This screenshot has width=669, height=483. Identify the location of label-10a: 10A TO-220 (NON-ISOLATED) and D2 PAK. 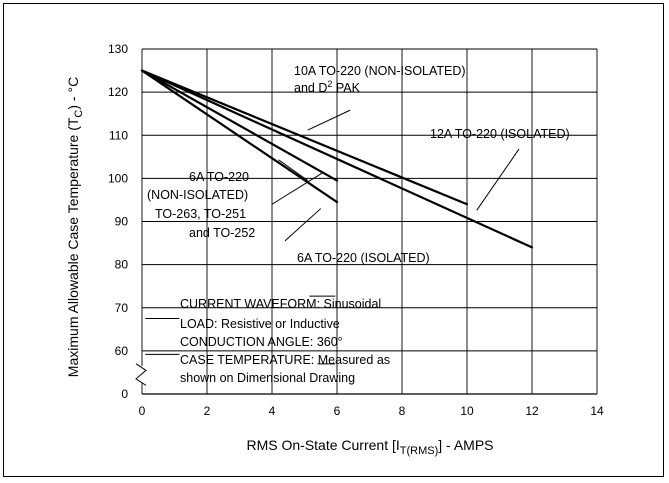
(380, 79).